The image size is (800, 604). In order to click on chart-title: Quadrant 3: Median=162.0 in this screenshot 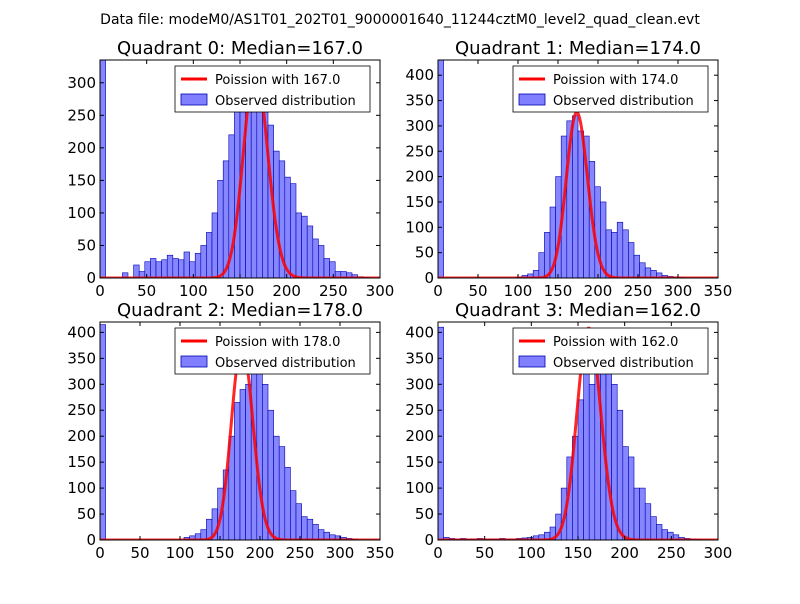, I will do `click(578, 310)`.